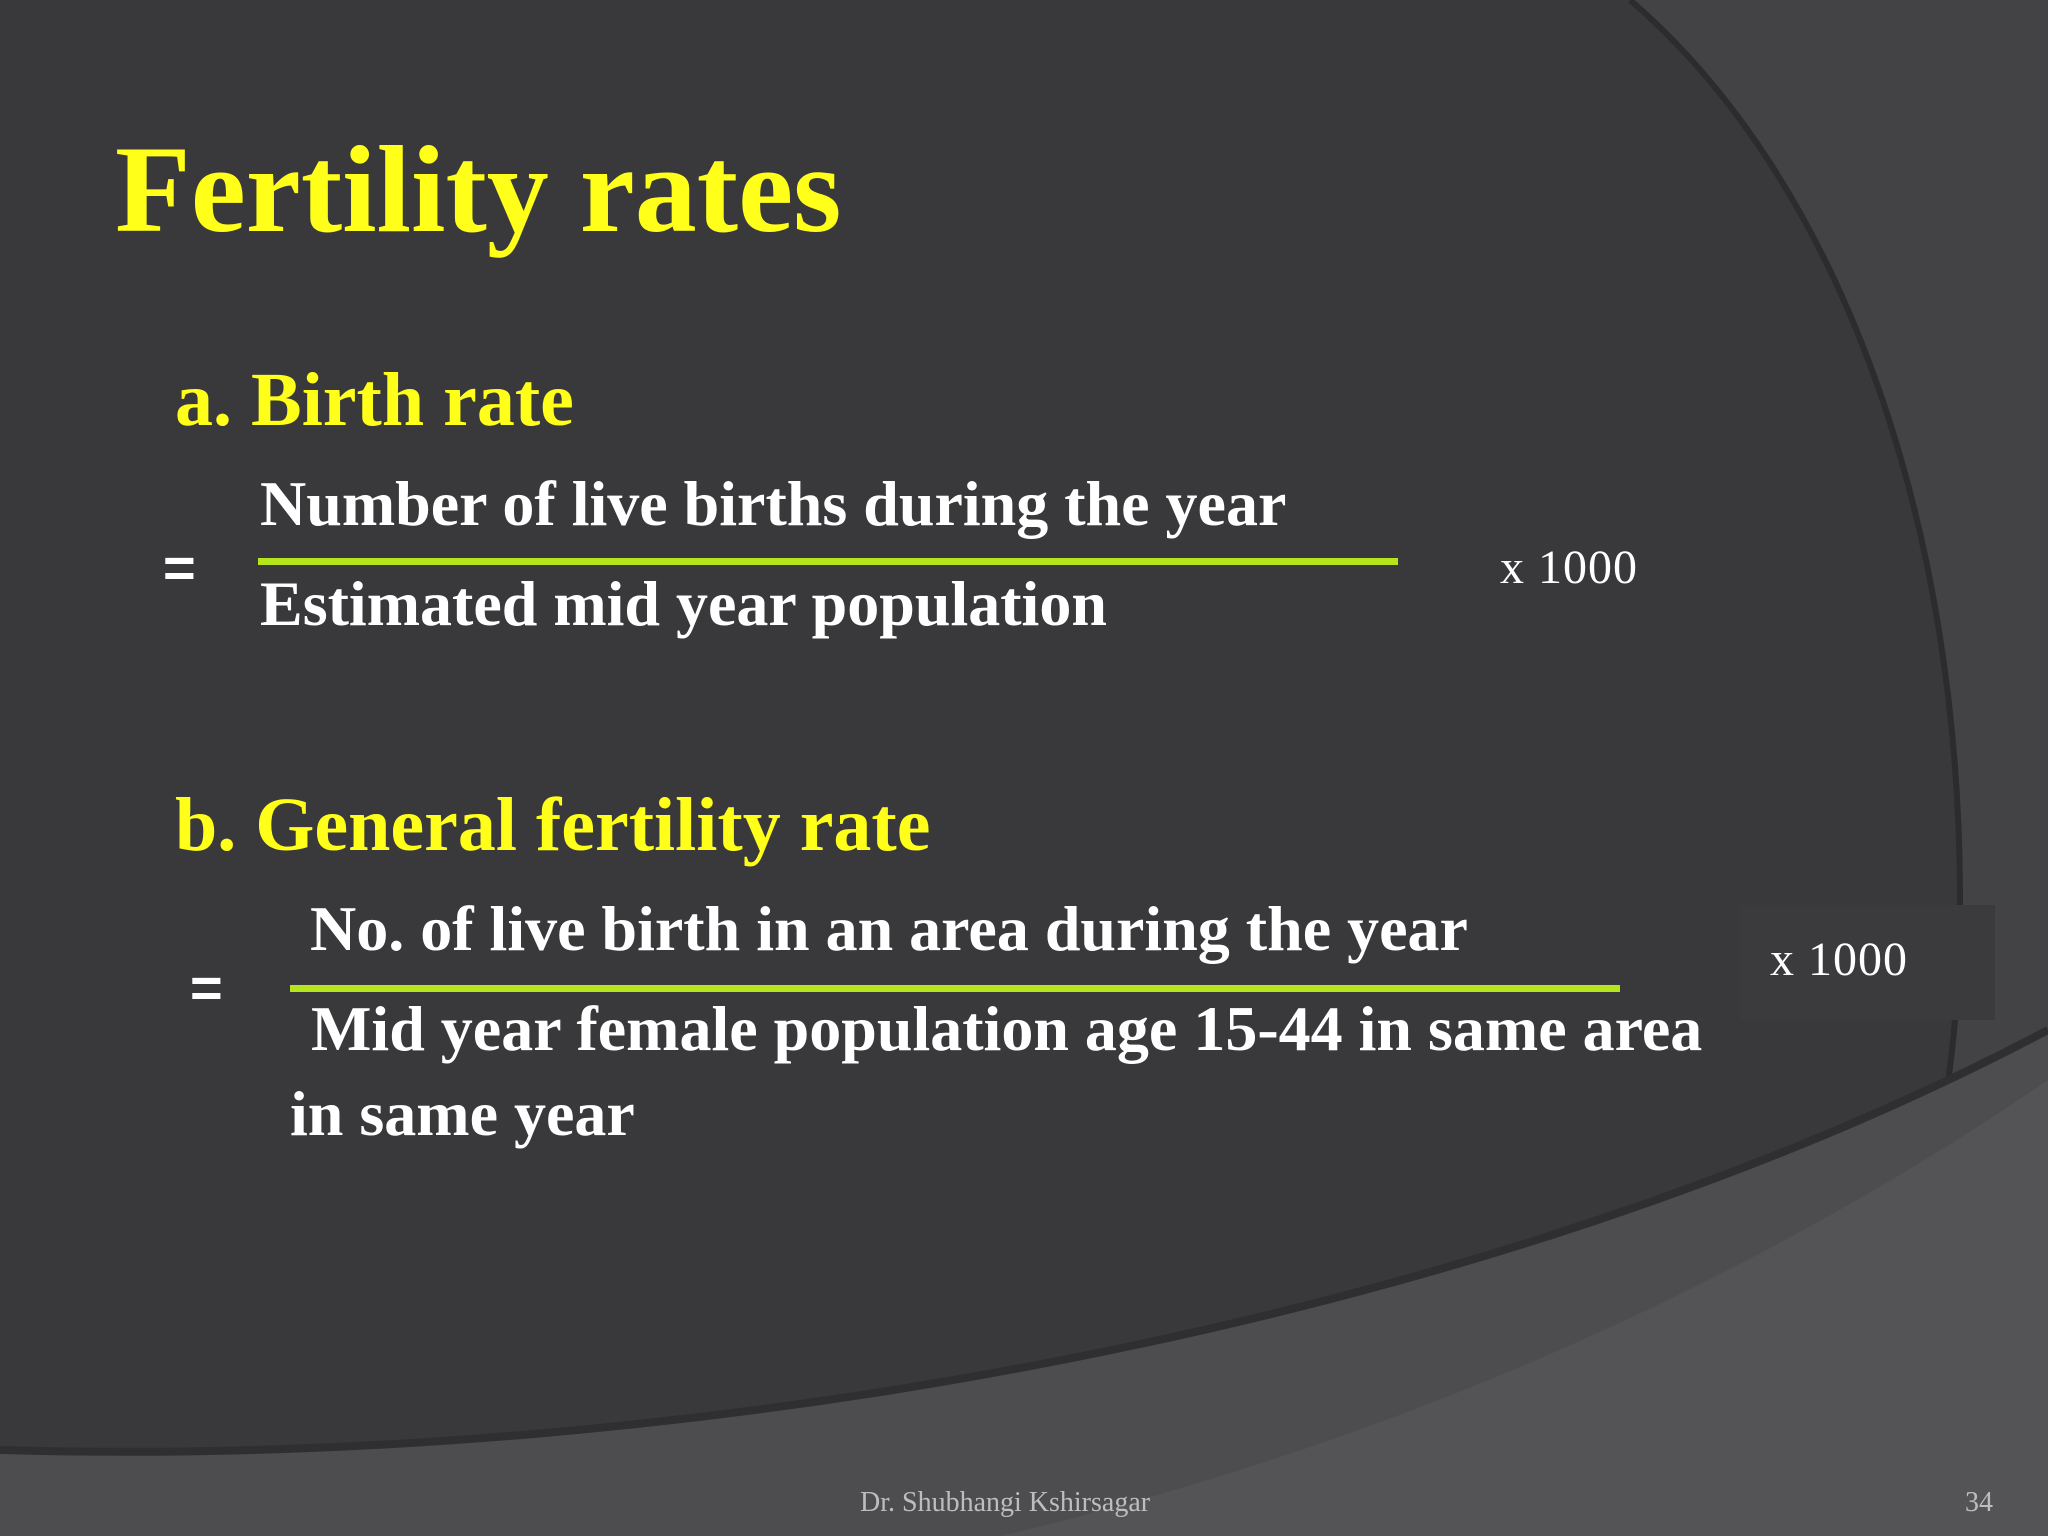 Image resolution: width=2048 pixels, height=1536 pixels. Describe the element at coordinates (553, 825) in the screenshot. I see `general-fertility-rate-heading: b. General fertility rate` at that location.